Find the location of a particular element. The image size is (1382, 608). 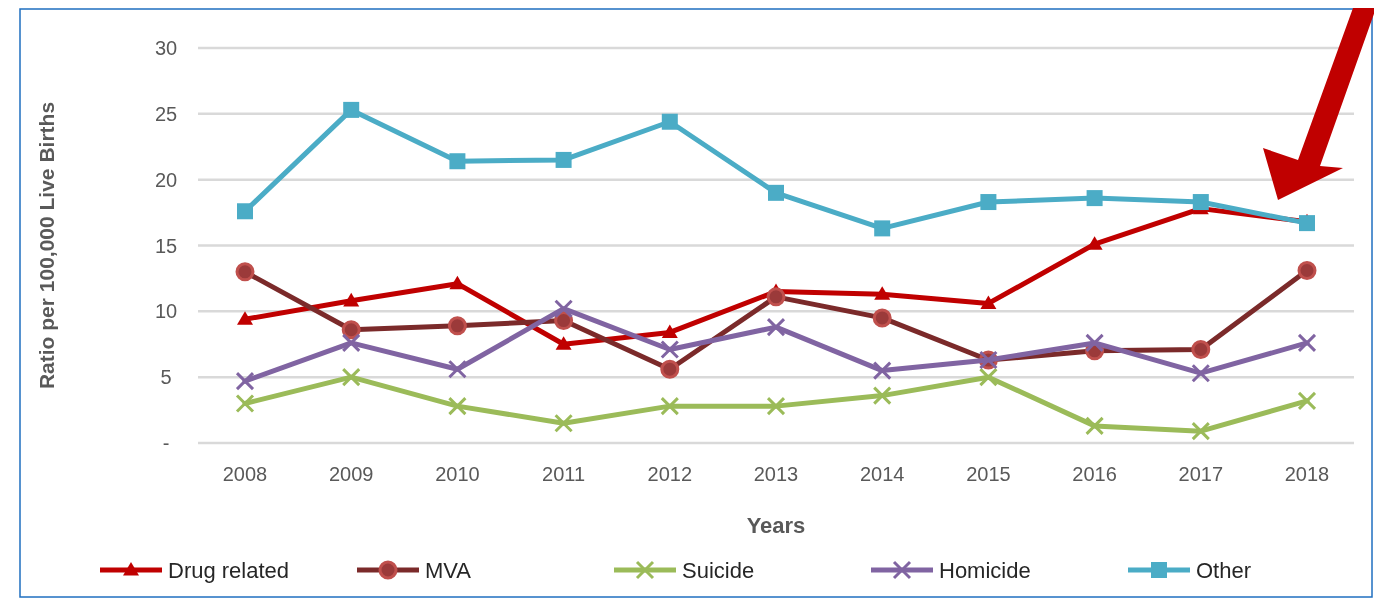

x-tick-label: 2009 is located at coordinates (351, 474).